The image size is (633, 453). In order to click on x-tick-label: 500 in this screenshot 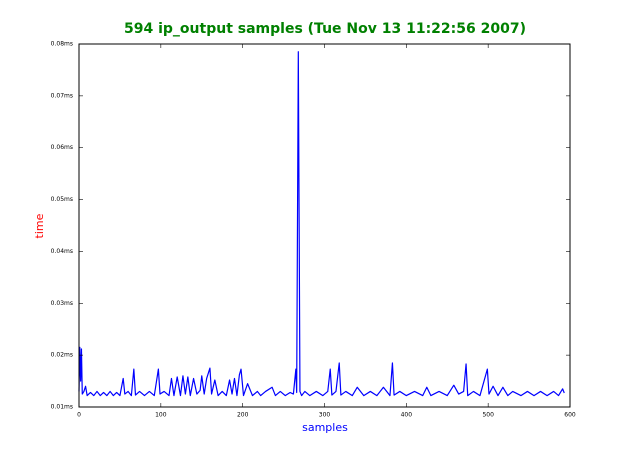, I will do `click(488, 415)`.